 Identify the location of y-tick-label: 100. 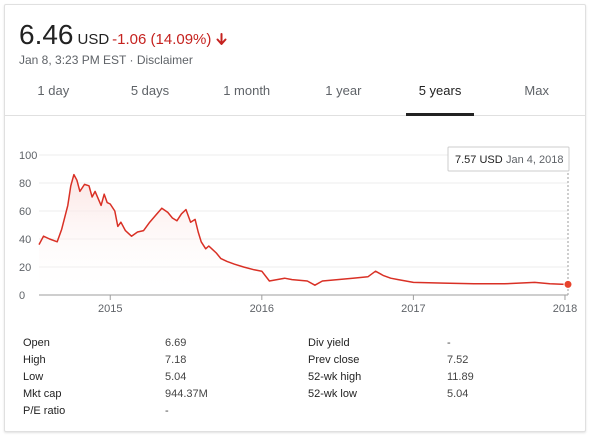
(28, 156).